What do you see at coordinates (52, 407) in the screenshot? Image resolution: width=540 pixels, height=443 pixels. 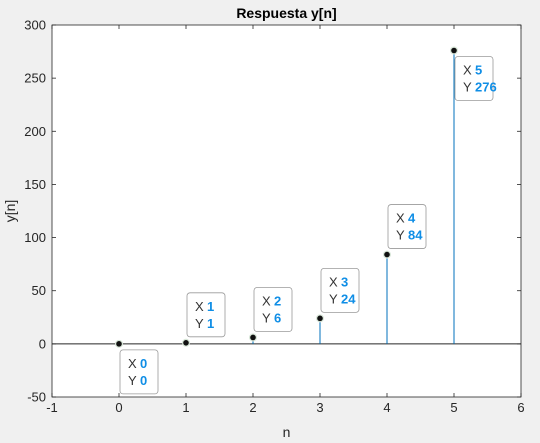 I see `x-tick-label: -1` at bounding box center [52, 407].